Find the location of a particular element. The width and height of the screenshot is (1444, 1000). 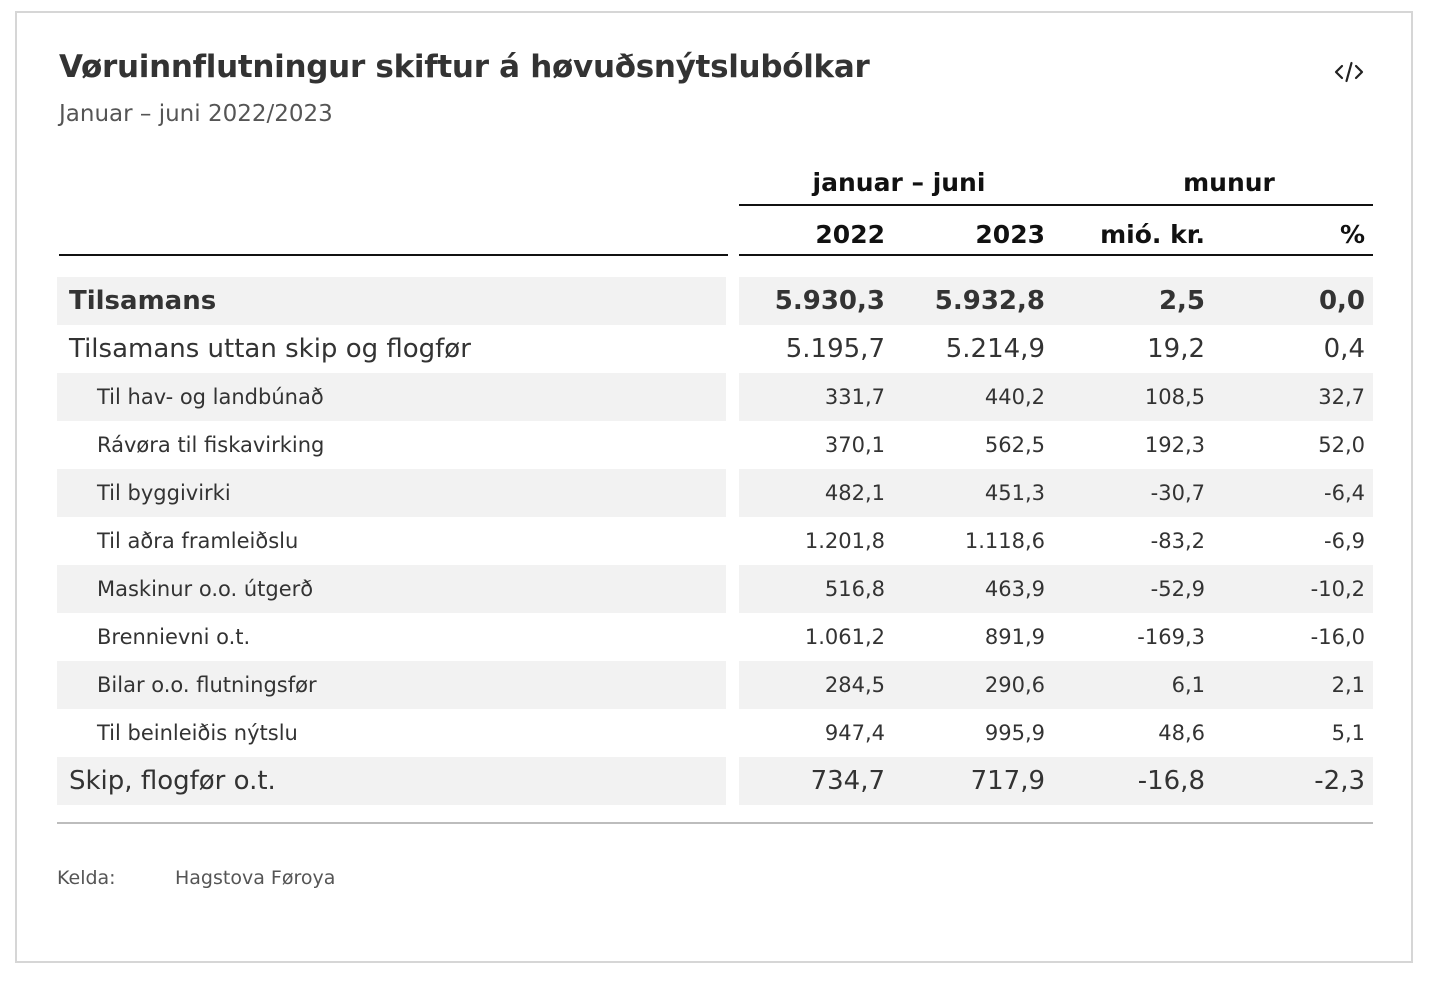

embed-code-button is located at coordinates (1349, 72).